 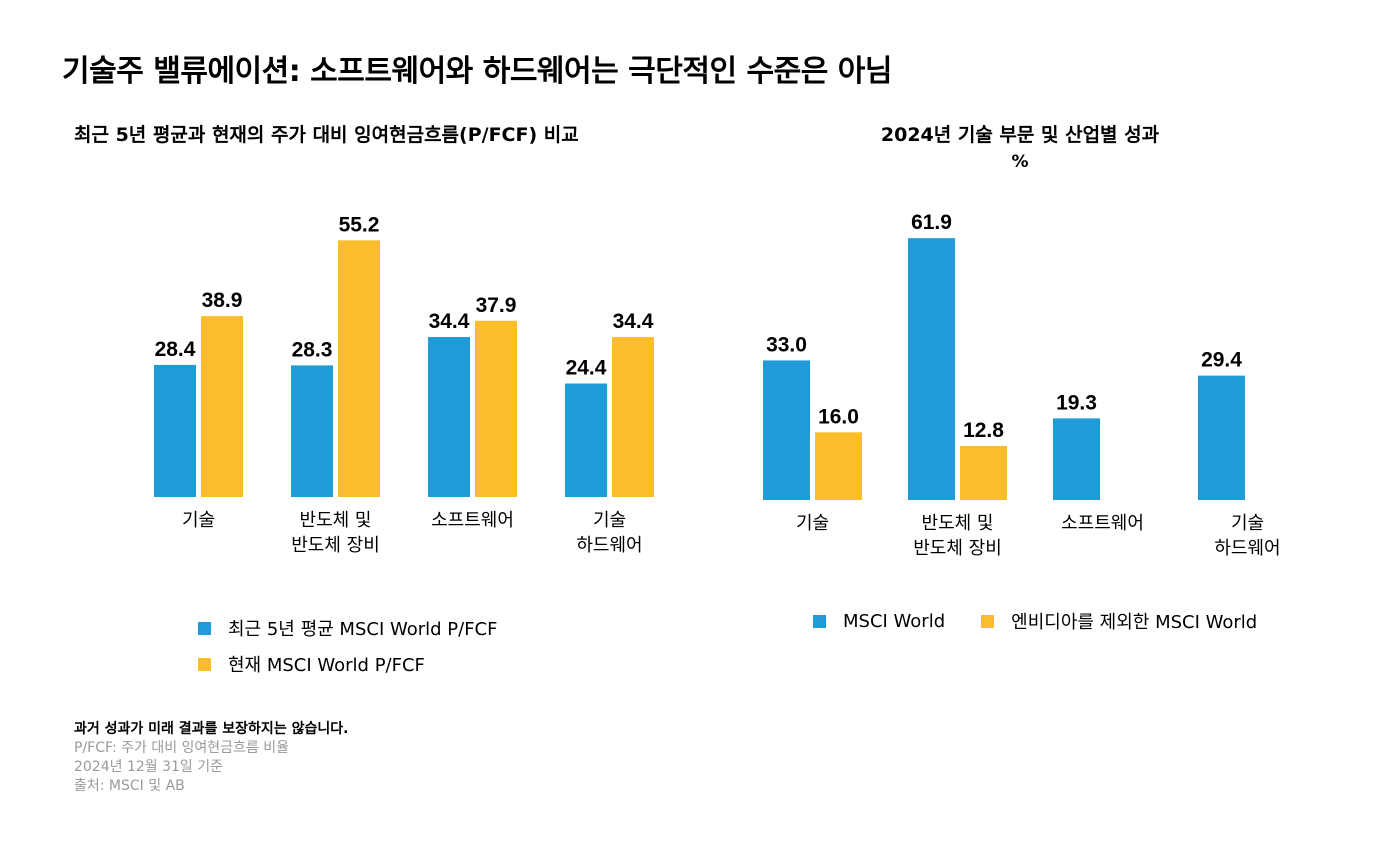 What do you see at coordinates (786, 344) in the screenshot?
I see `bar-value-label: 33.0` at bounding box center [786, 344].